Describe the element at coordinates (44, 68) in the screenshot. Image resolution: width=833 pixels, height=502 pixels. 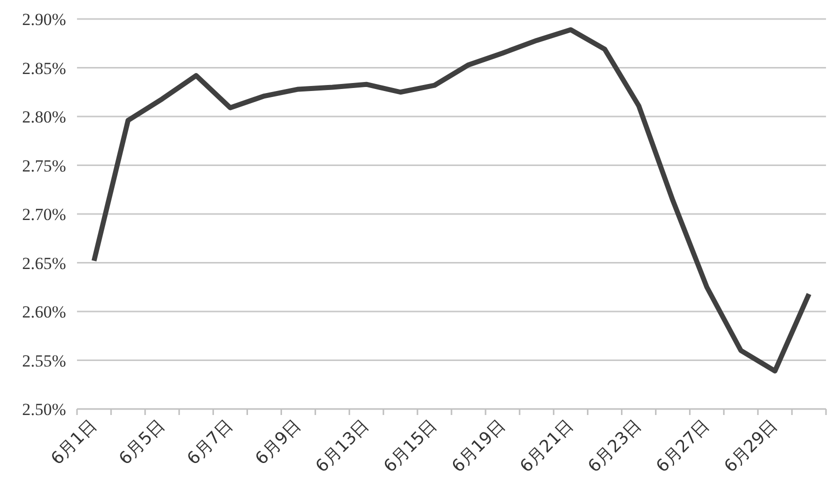
I see `y-tick-label: 2.85%` at that location.